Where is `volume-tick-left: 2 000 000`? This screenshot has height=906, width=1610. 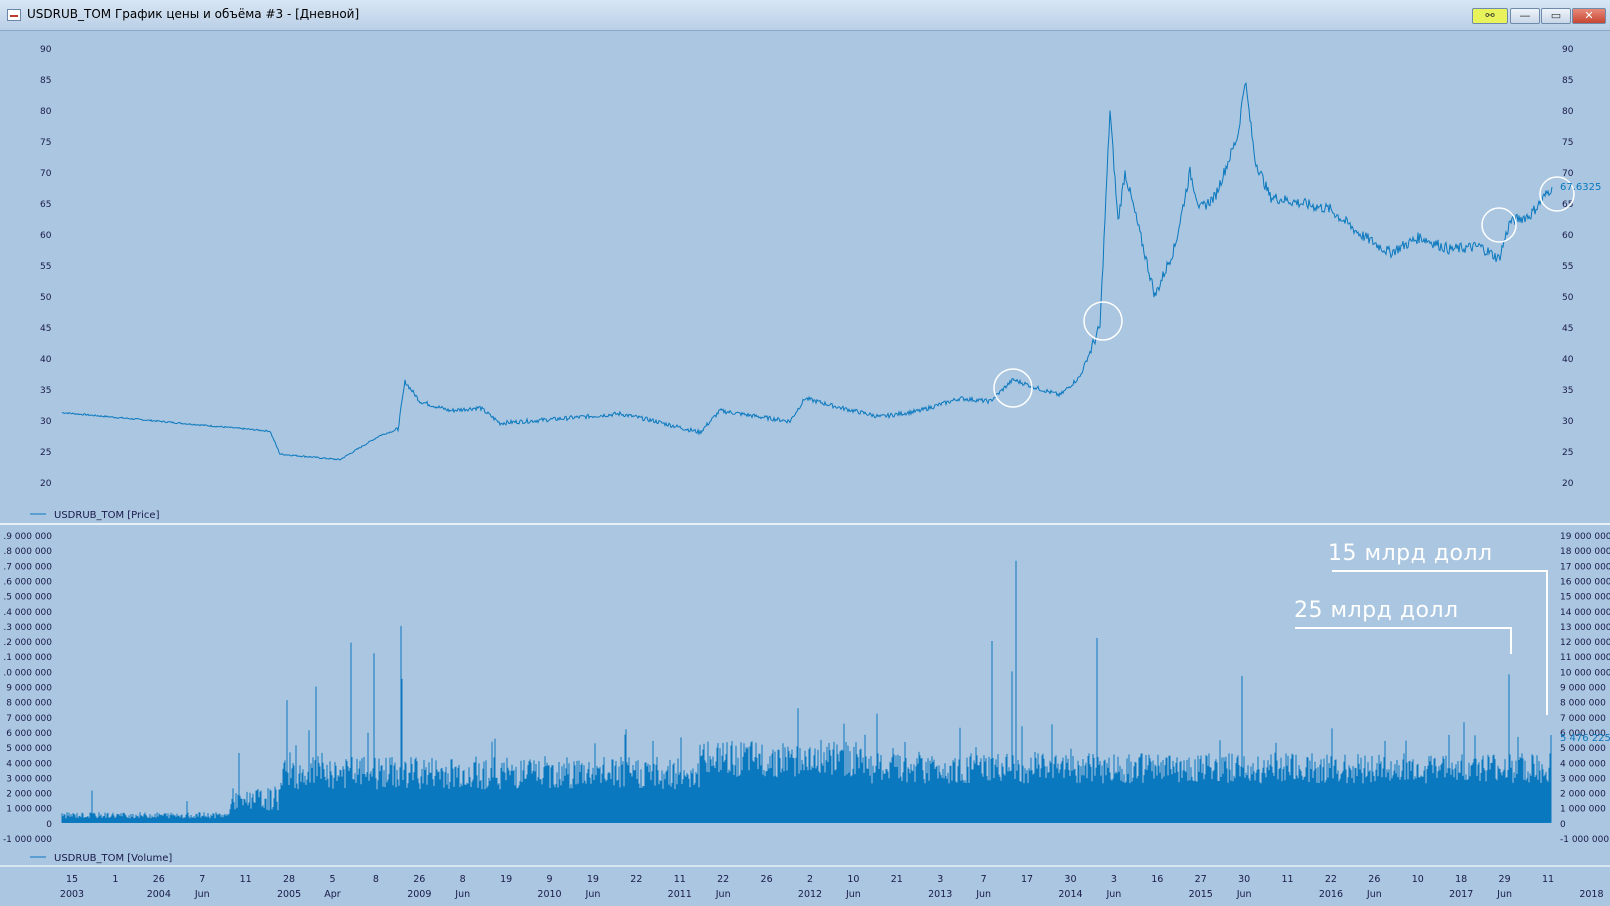 volume-tick-left: 2 000 000 is located at coordinates (29, 795).